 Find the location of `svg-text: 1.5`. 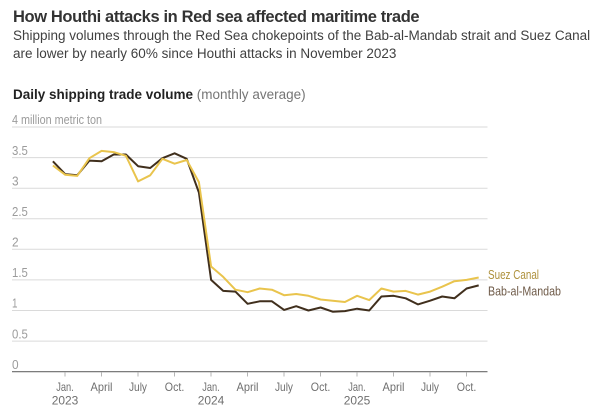

svg-text: 1.5 is located at coordinates (20, 273).